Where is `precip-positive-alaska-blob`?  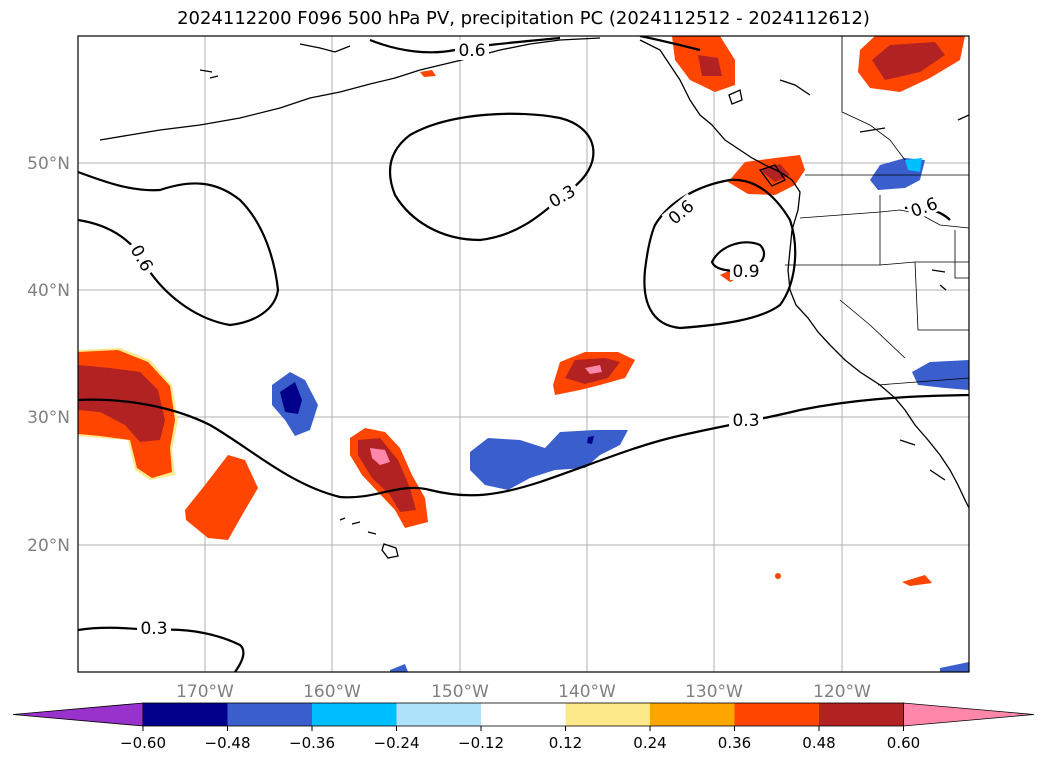 precip-positive-alaska-blob is located at coordinates (703, 64).